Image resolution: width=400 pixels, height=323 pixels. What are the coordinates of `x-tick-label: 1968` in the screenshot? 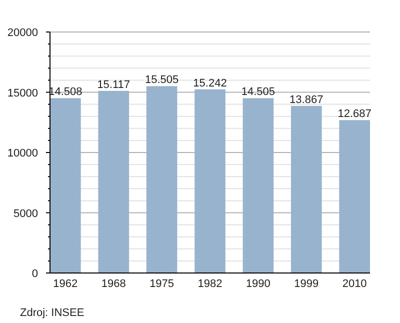 It's located at (113, 284).